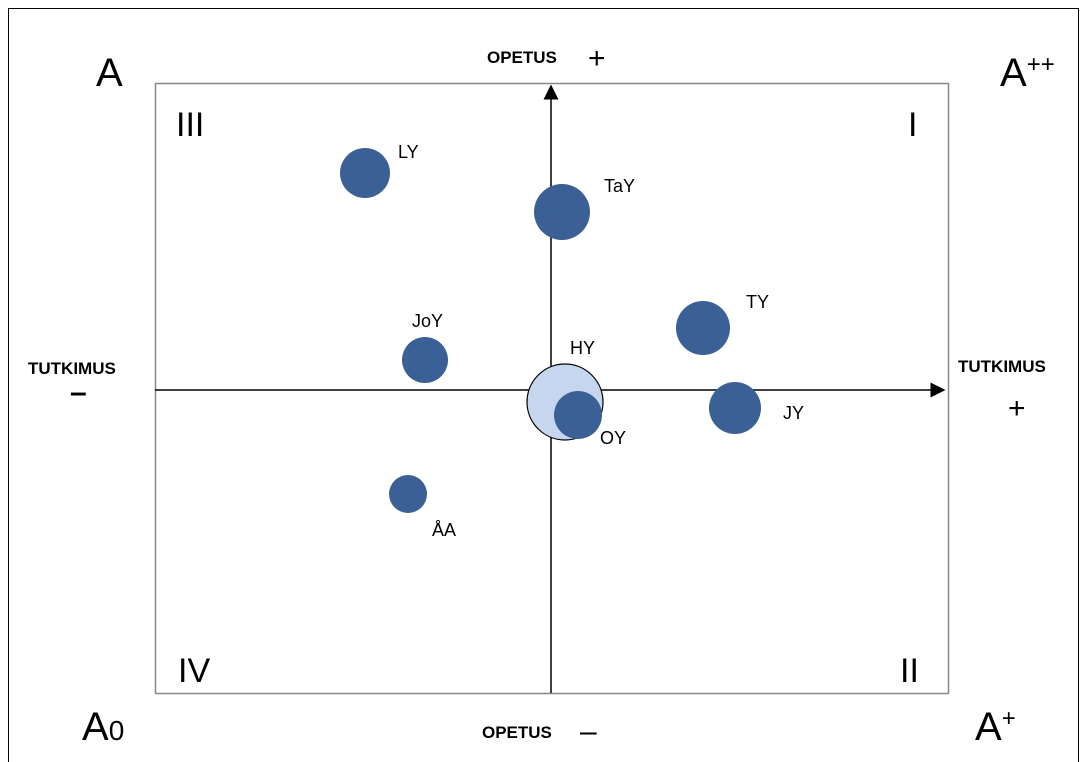  Describe the element at coordinates (194, 671) in the screenshot. I see `quadrant-label: IV` at that location.